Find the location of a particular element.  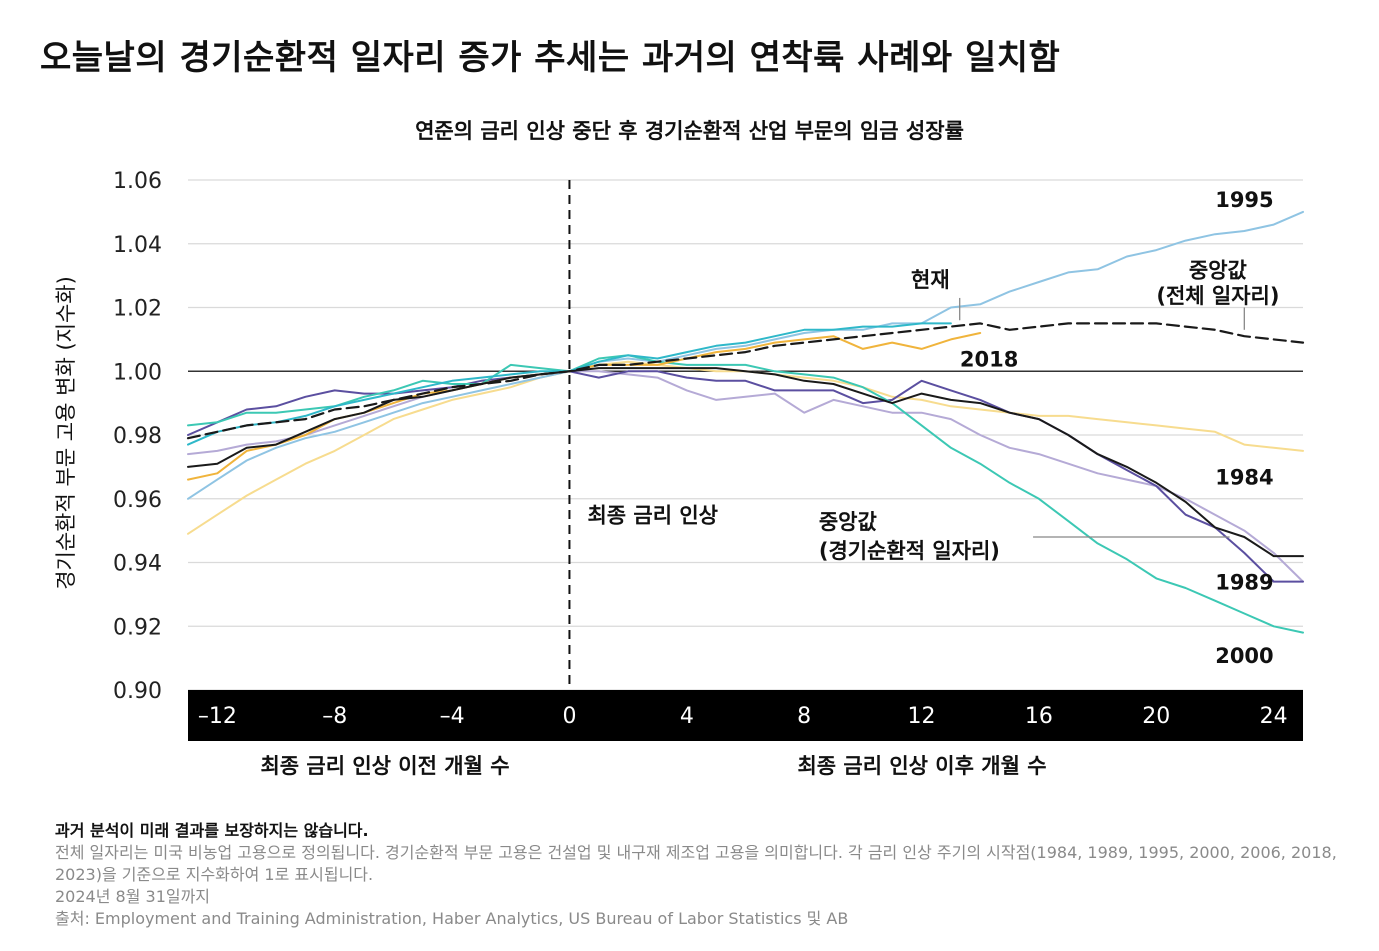

x-axis-label-after: 최종 금리 인상 이후 개월 수 is located at coordinates (921, 766).